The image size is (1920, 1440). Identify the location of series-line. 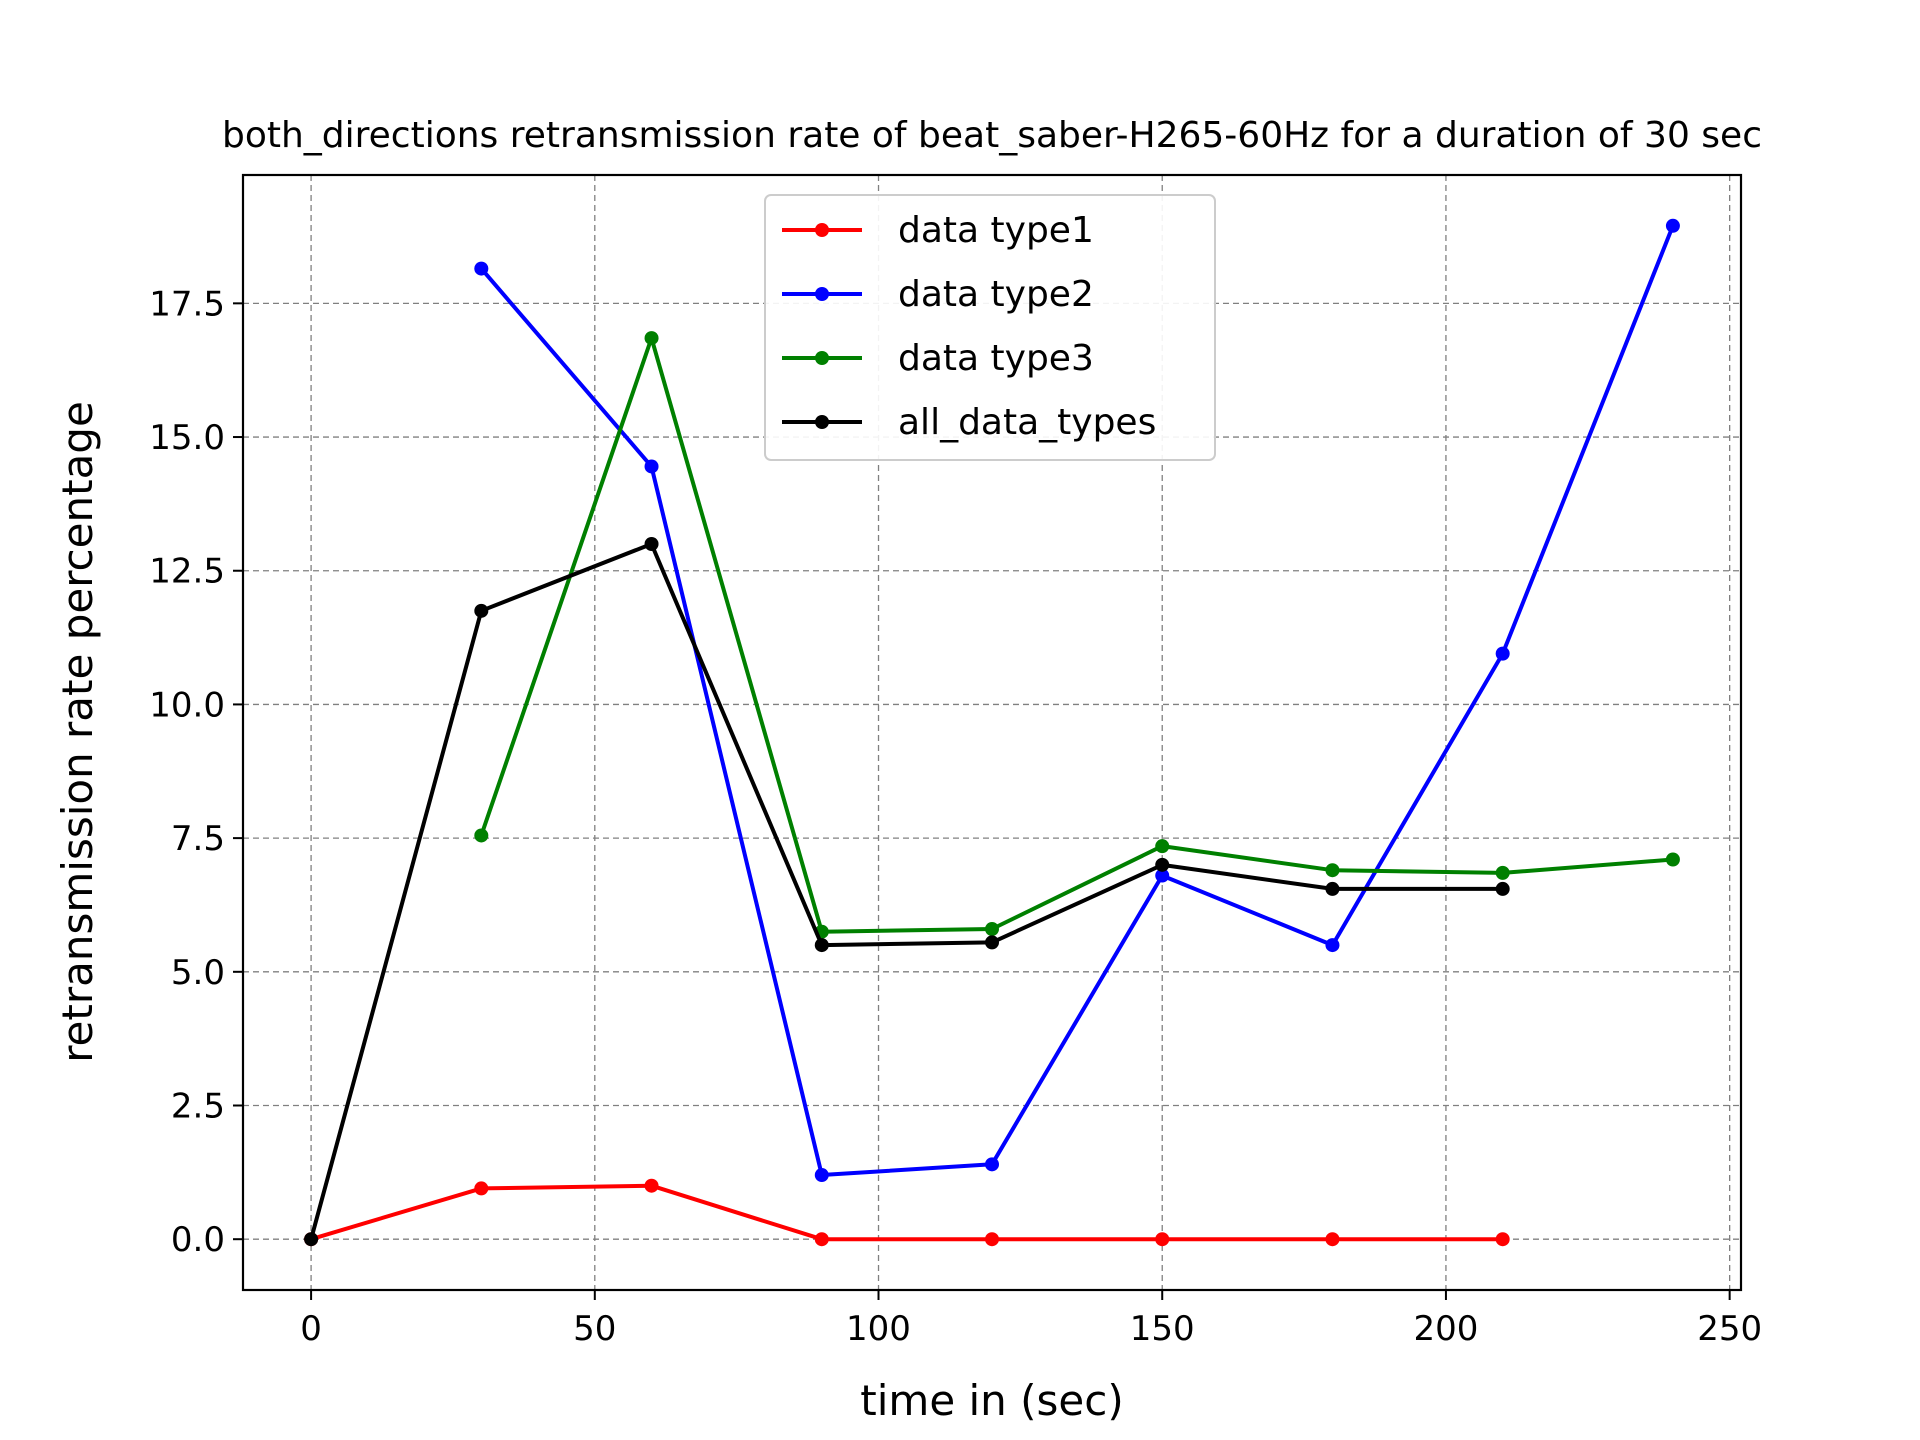
(906, 1212).